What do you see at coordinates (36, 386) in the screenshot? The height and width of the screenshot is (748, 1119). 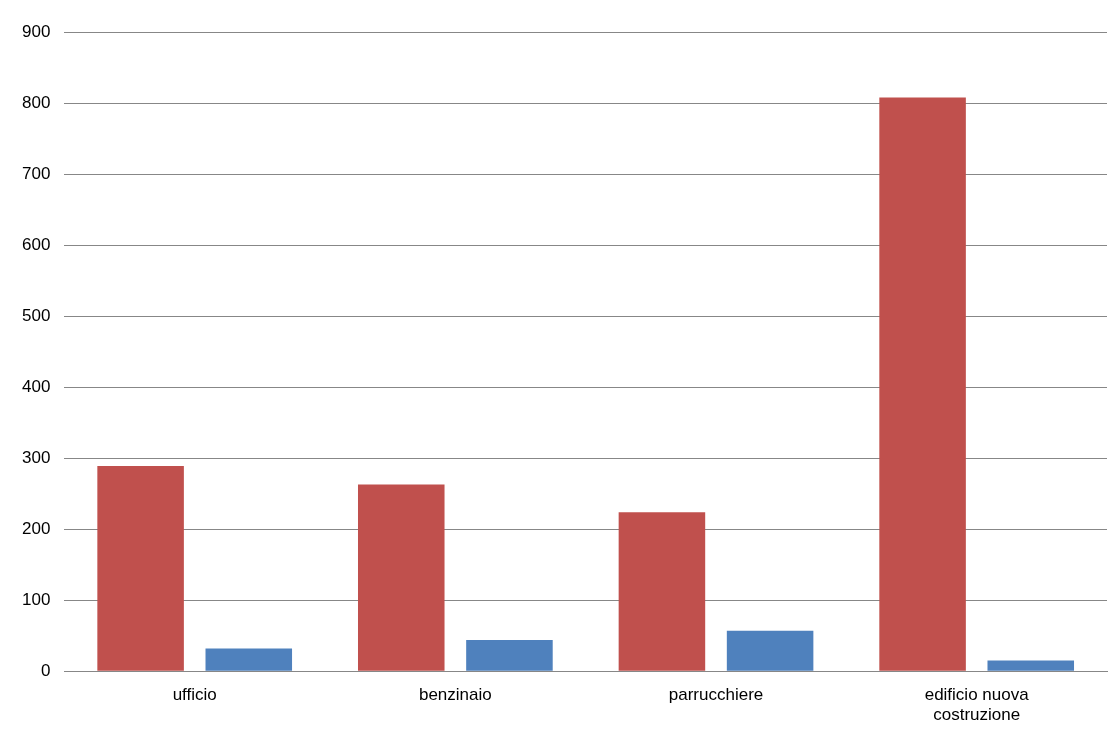 I see `y-tick-label: 400` at bounding box center [36, 386].